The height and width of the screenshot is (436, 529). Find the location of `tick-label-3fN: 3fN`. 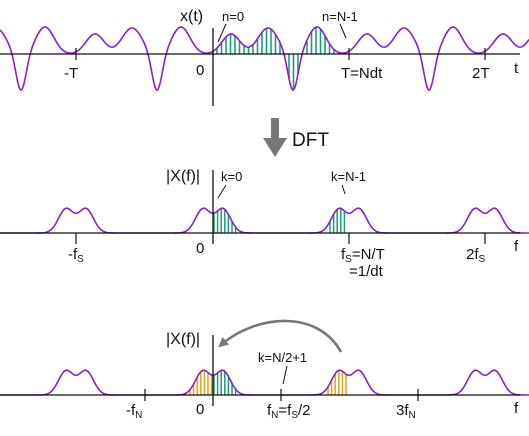

tick-label-3fN: 3fN is located at coordinates (406, 411).